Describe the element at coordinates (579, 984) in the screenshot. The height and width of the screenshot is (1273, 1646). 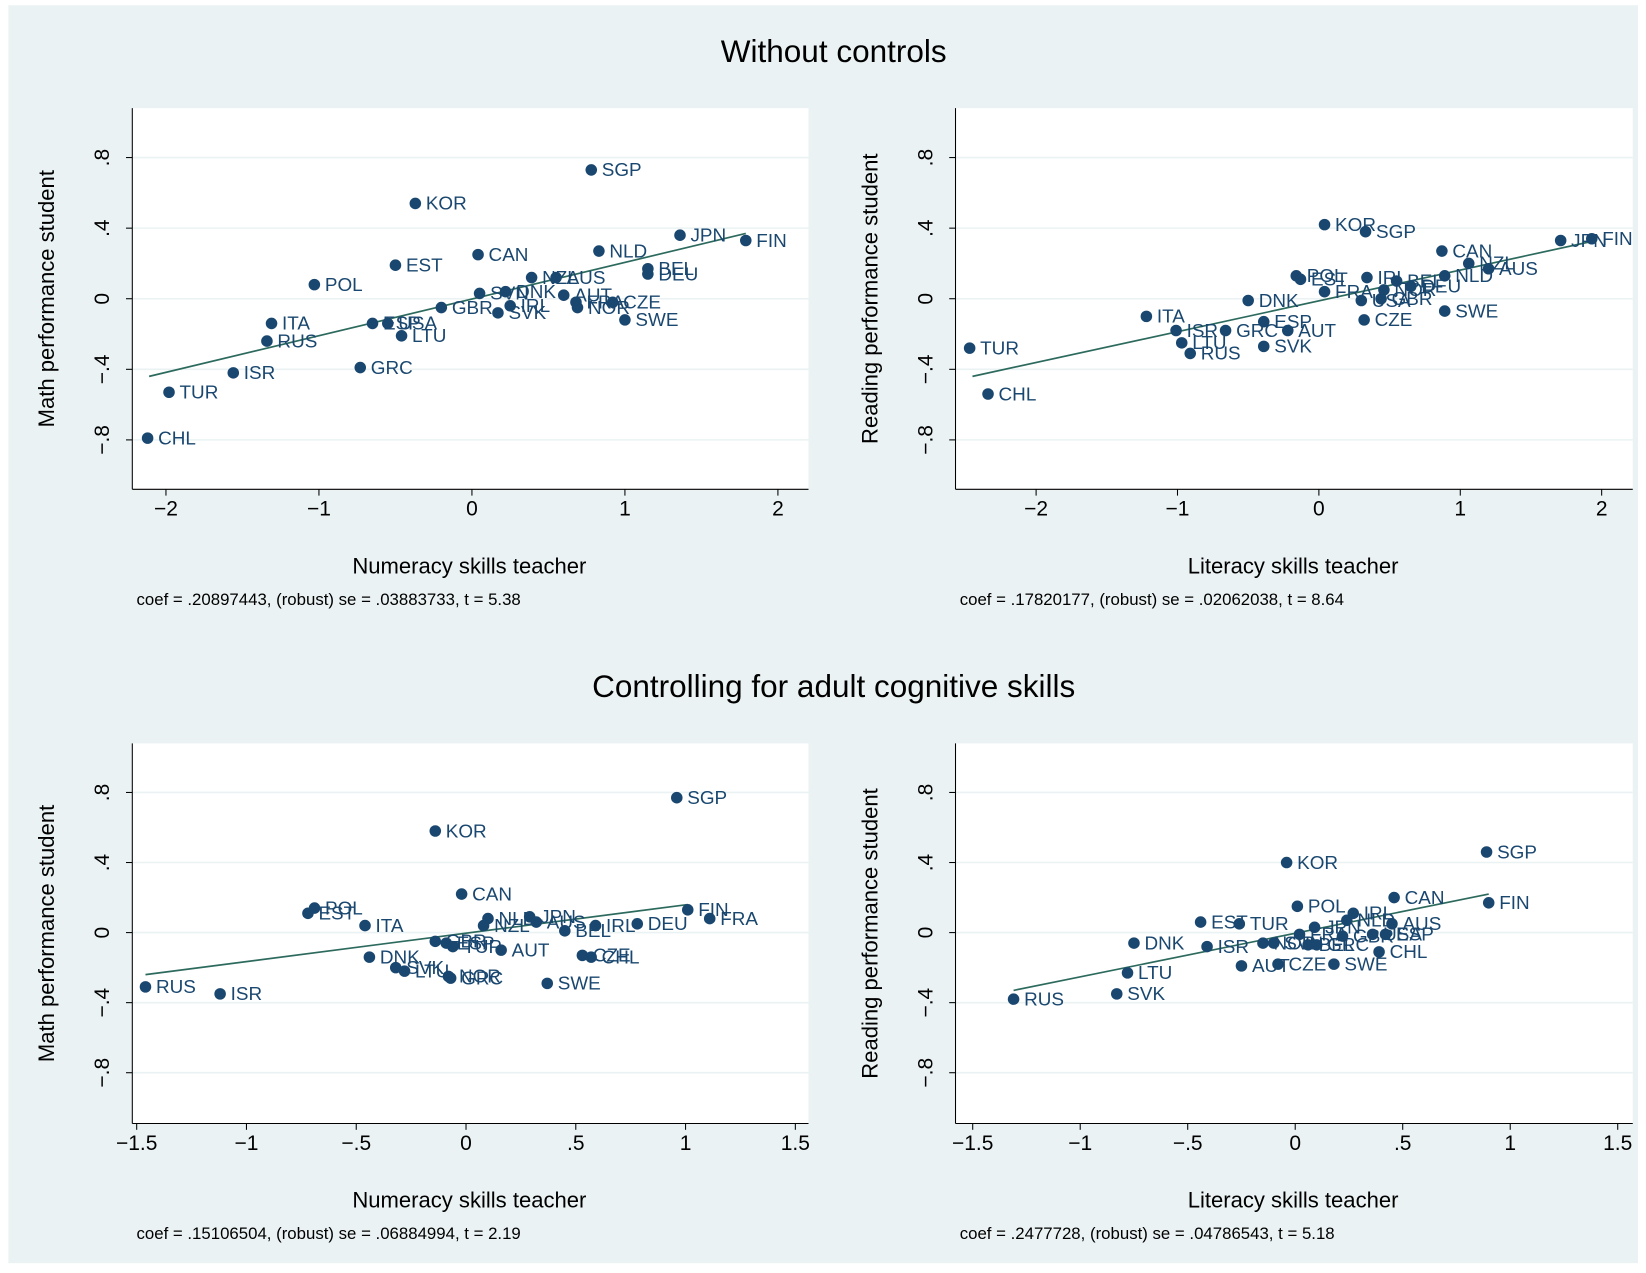
I see `point-label: SWE` at that location.